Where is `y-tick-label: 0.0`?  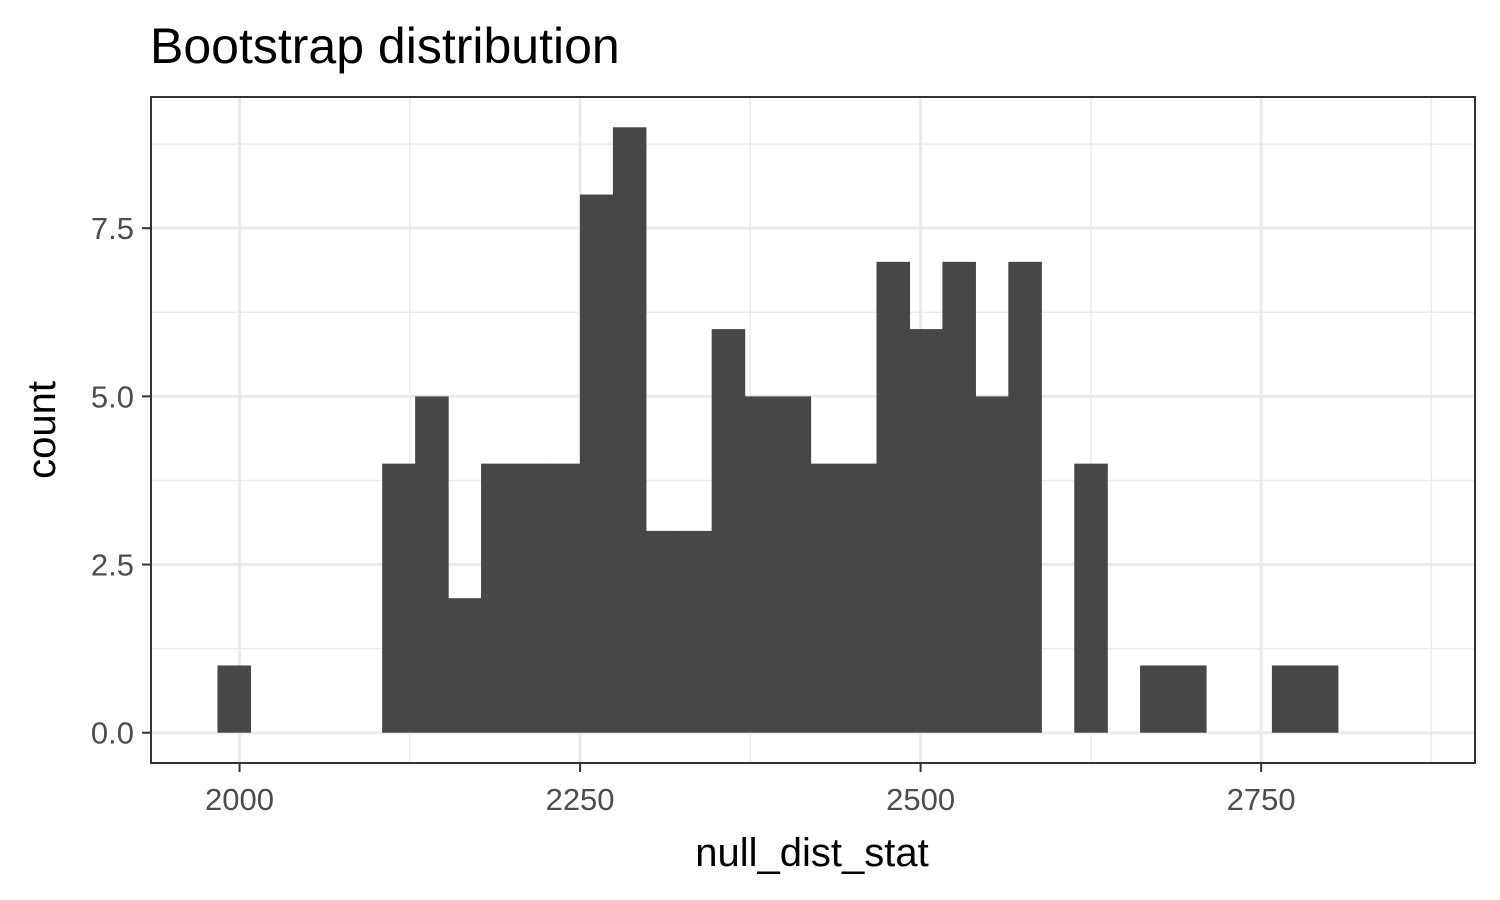
y-tick-label: 0.0 is located at coordinates (112, 733).